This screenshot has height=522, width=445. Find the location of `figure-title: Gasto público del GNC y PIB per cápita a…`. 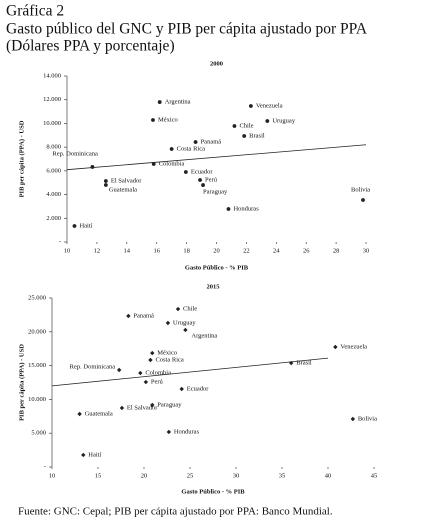

figure-title: Gasto público del GNC y PIB per cápita a… is located at coordinates (187, 29).